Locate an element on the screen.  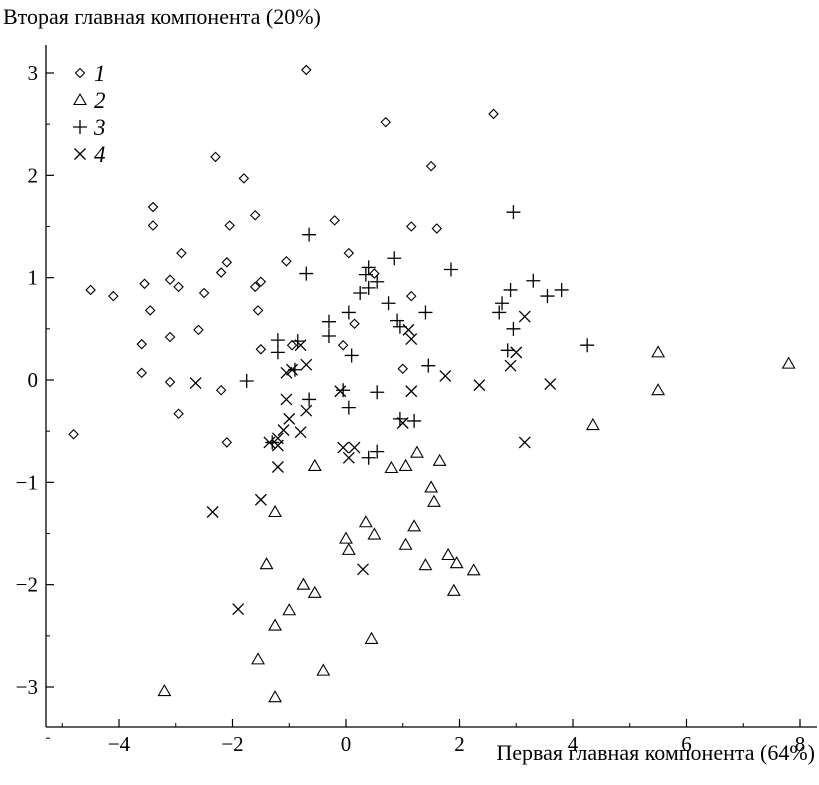
y-tick-label: 2 is located at coordinates (33, 175).